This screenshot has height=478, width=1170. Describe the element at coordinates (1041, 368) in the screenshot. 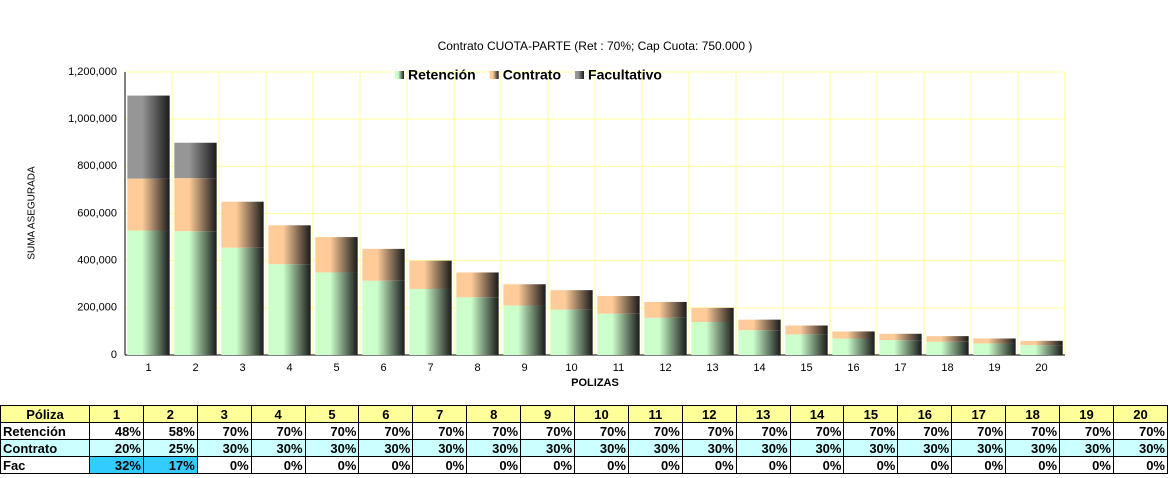

I see `x-tick-label: 20` at that location.